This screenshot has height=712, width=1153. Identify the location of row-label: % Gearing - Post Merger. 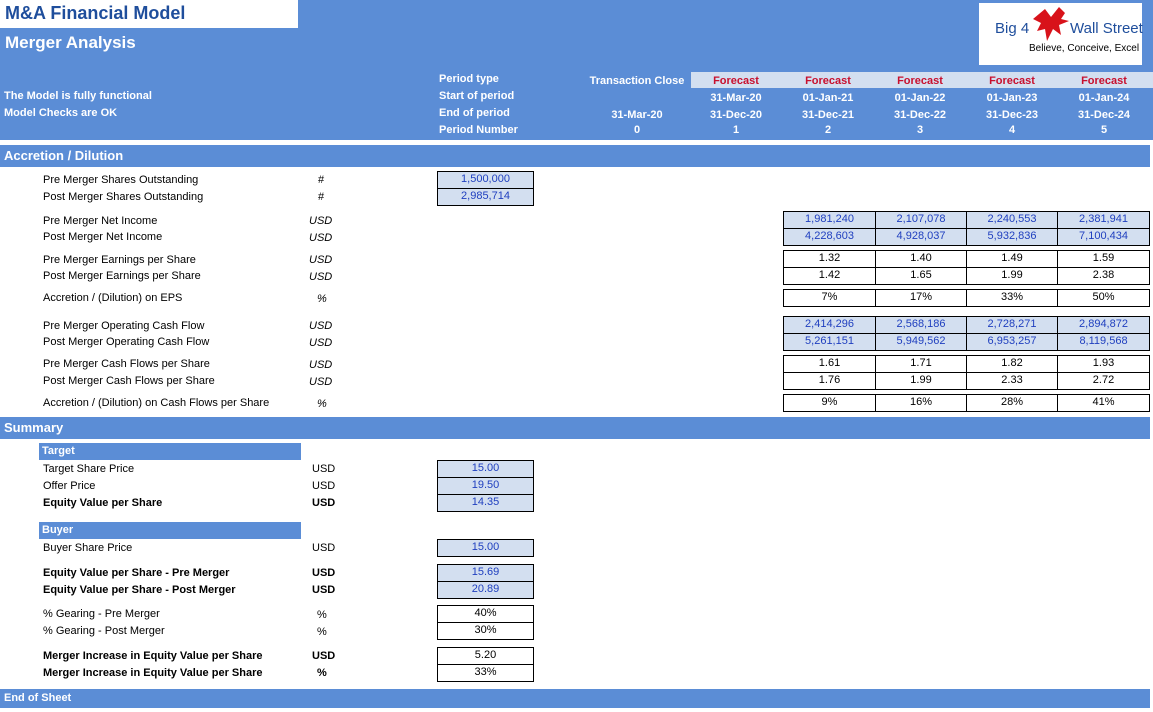
(104, 631).